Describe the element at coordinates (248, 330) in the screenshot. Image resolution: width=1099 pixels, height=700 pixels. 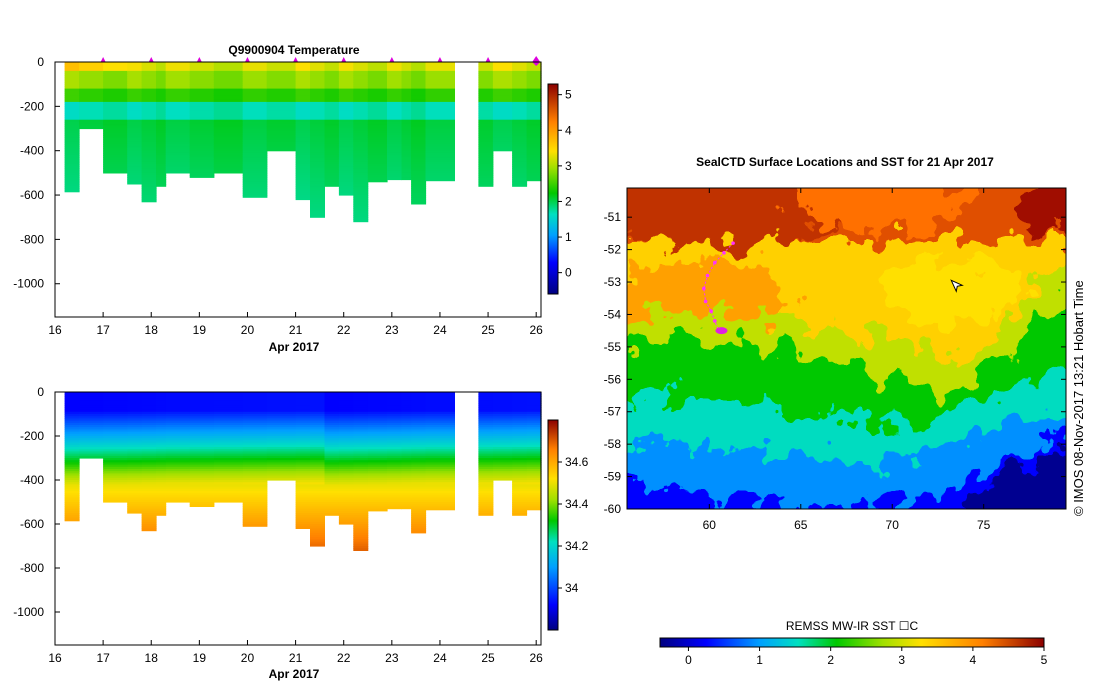
I see `x-tick-label: 20` at that location.